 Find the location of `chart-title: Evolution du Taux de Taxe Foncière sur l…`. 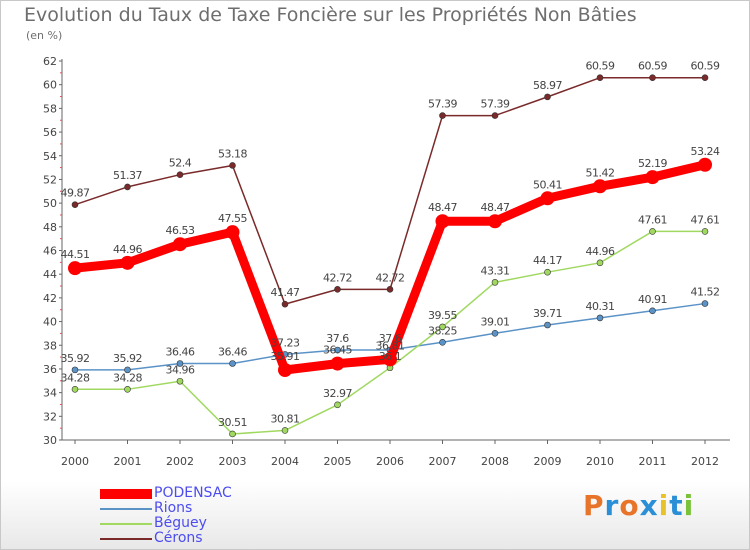

chart-title: Evolution du Taux de Taxe Foncière sur l… is located at coordinates (330, 15).